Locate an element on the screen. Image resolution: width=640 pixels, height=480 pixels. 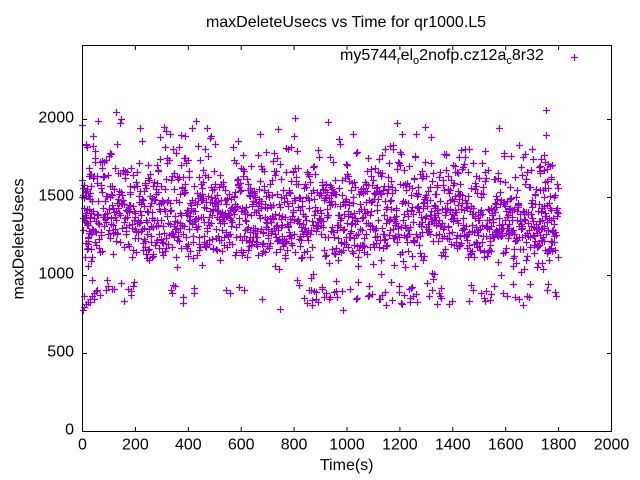
svg-text: 500 is located at coordinates (60, 352).